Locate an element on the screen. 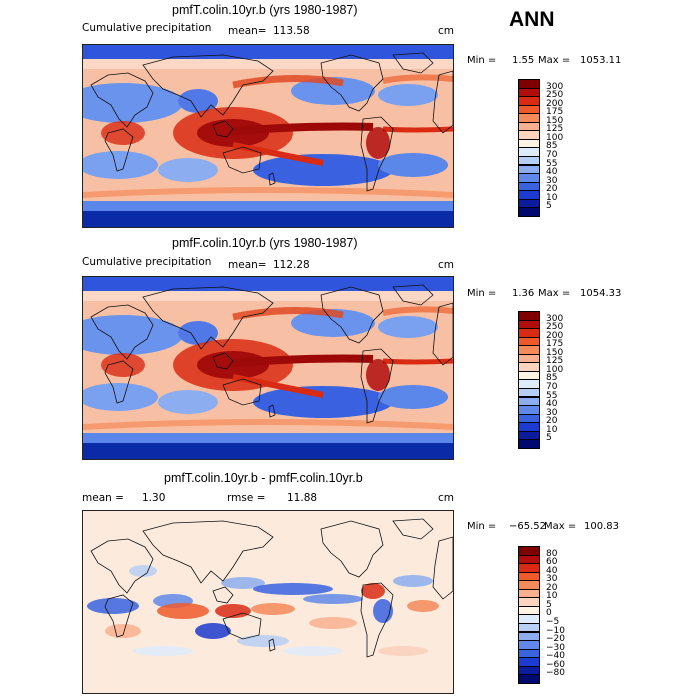 This screenshot has width=700, height=700. panel2-max-value: 1054.33 is located at coordinates (601, 293).